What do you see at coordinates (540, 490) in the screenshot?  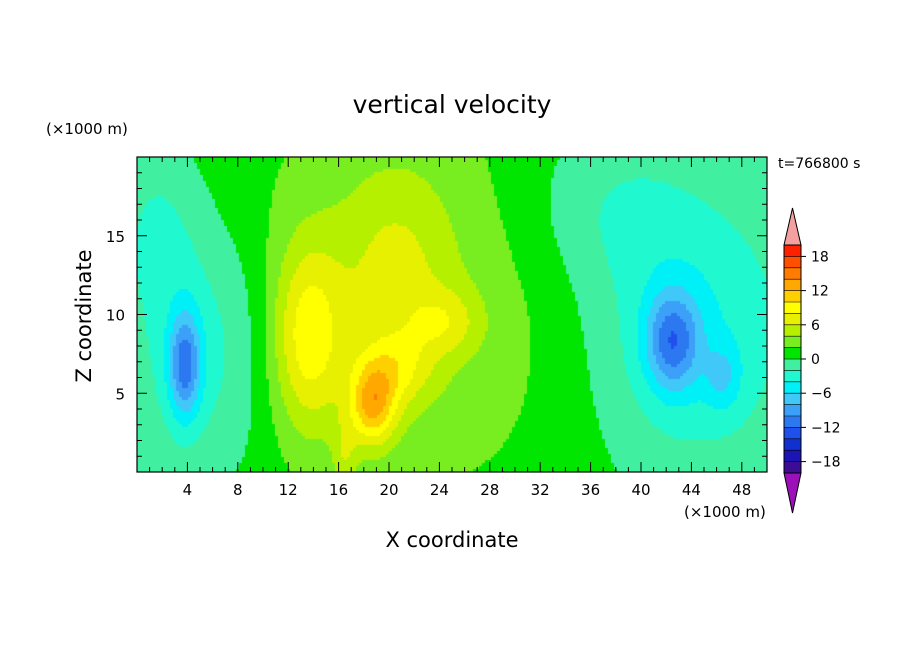 I see `x-tick-label: 32` at bounding box center [540, 490].